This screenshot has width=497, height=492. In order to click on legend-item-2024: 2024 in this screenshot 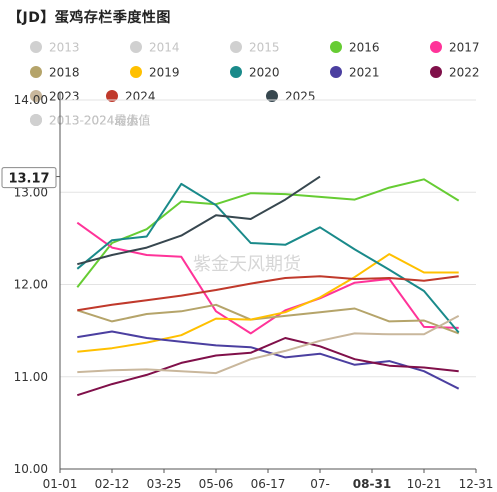, I will do `click(131, 97)`.